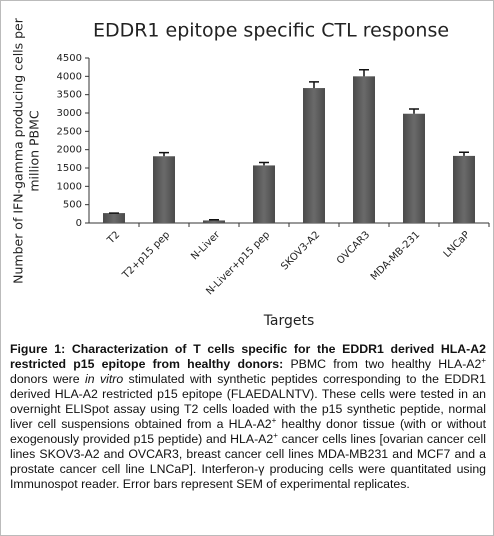 The image size is (494, 536). What do you see at coordinates (104, 379) in the screenshot?
I see `caption-italic: in vitro` at bounding box center [104, 379].